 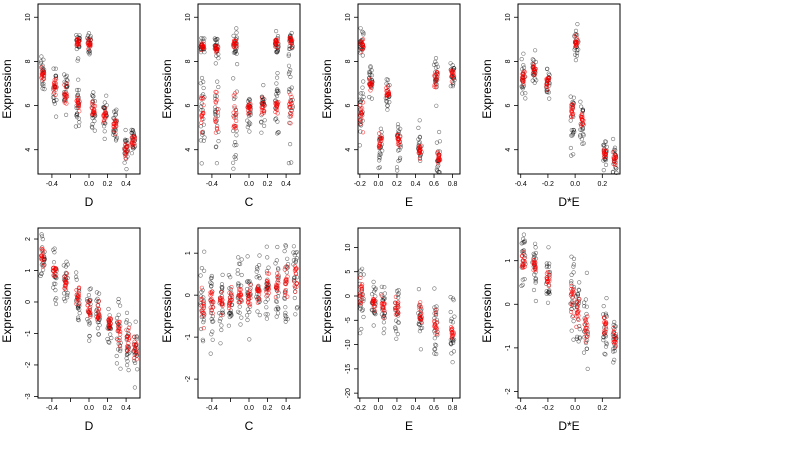 I want to click on x-tick-label: 0.4, so click(x=416, y=408).